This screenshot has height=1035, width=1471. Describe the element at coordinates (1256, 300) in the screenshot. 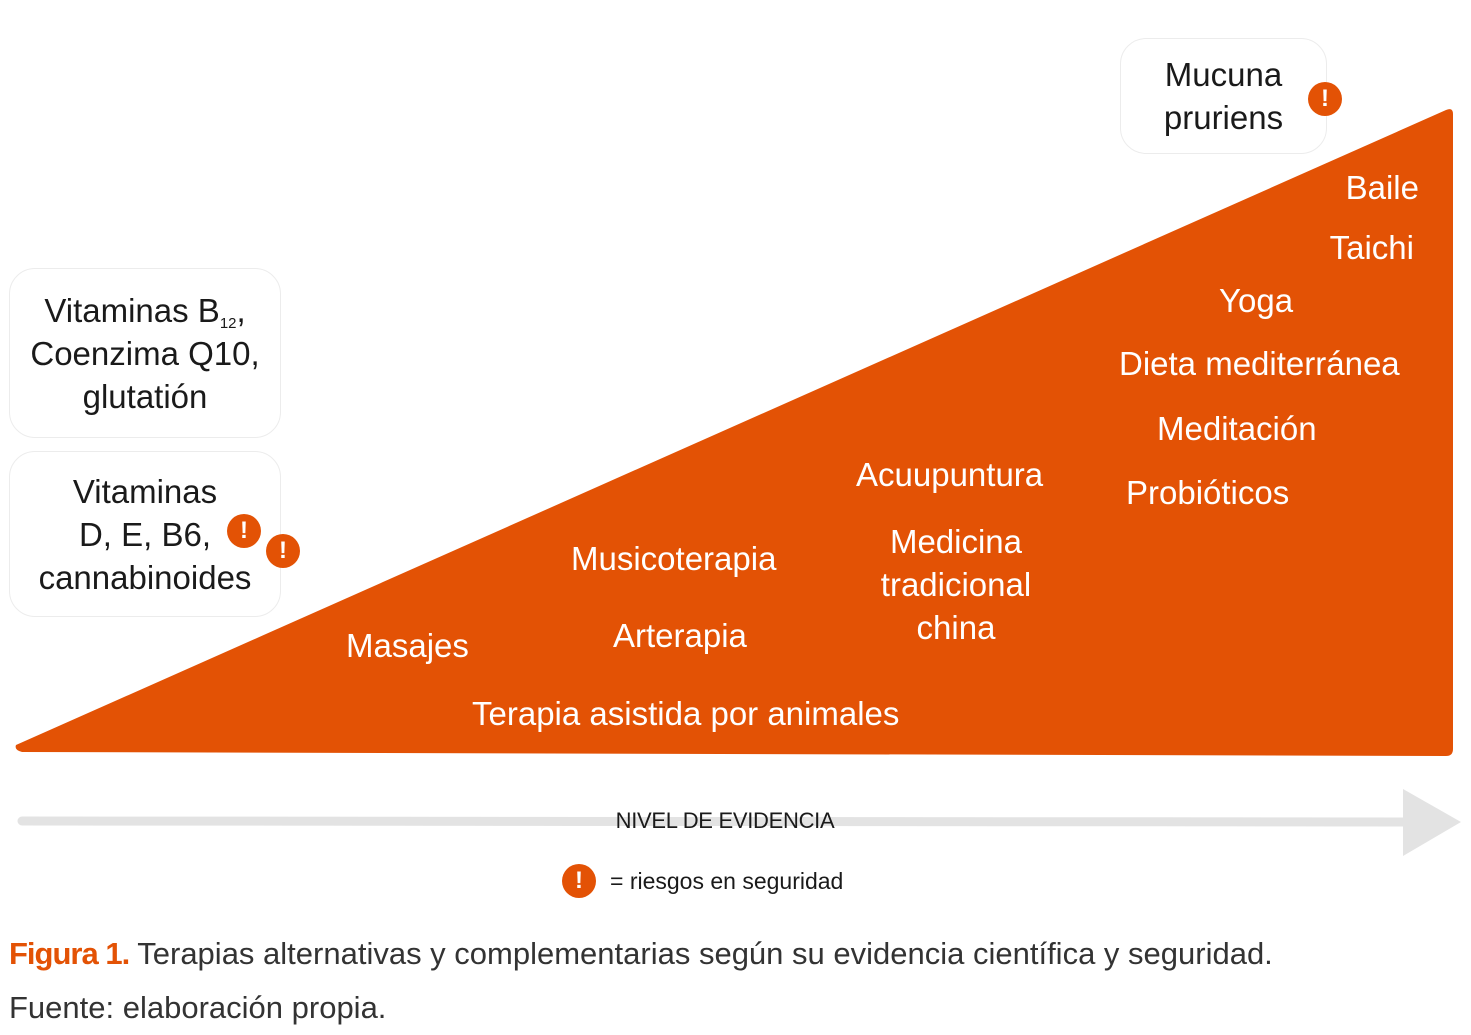

I see `therapy-yoga: Yoga` at that location.